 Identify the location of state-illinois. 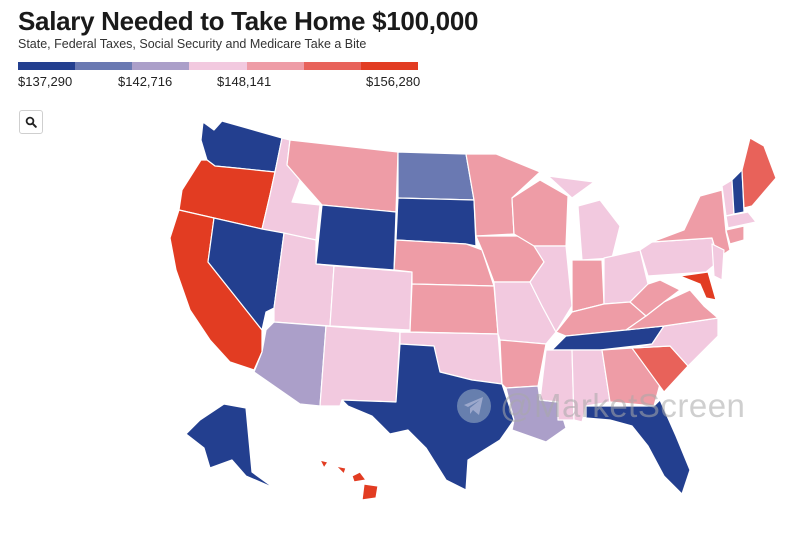
(551, 289).